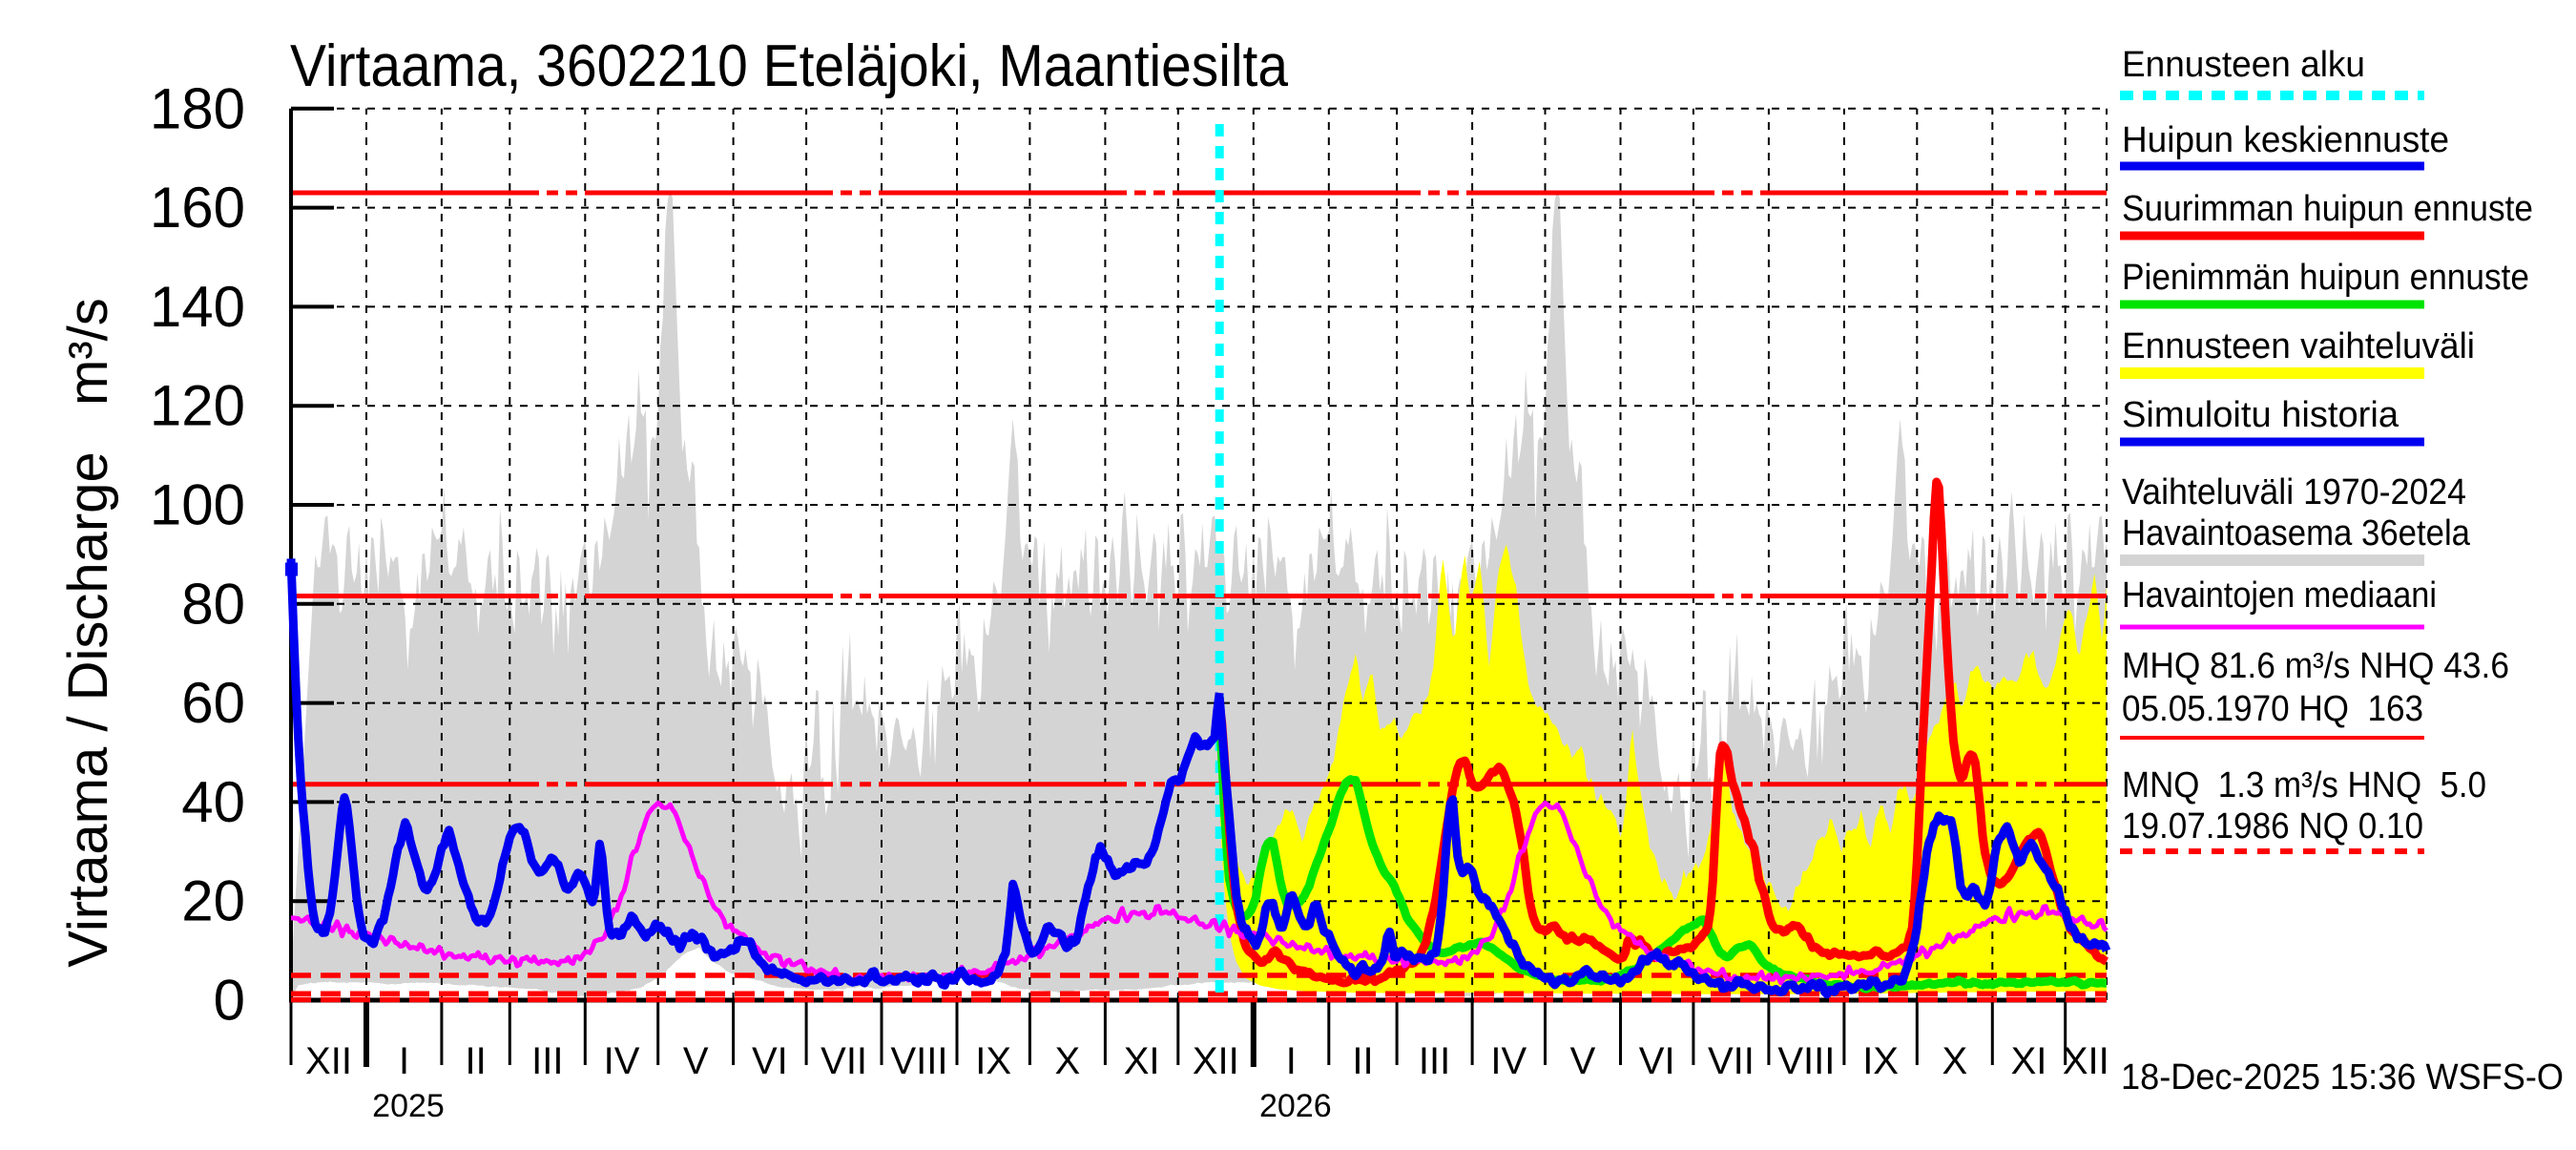 This screenshot has height=1150, width=2576. I want to click on svg-text: MNQ 1.3 m³/s HNQ 5.0, so click(2304, 785).